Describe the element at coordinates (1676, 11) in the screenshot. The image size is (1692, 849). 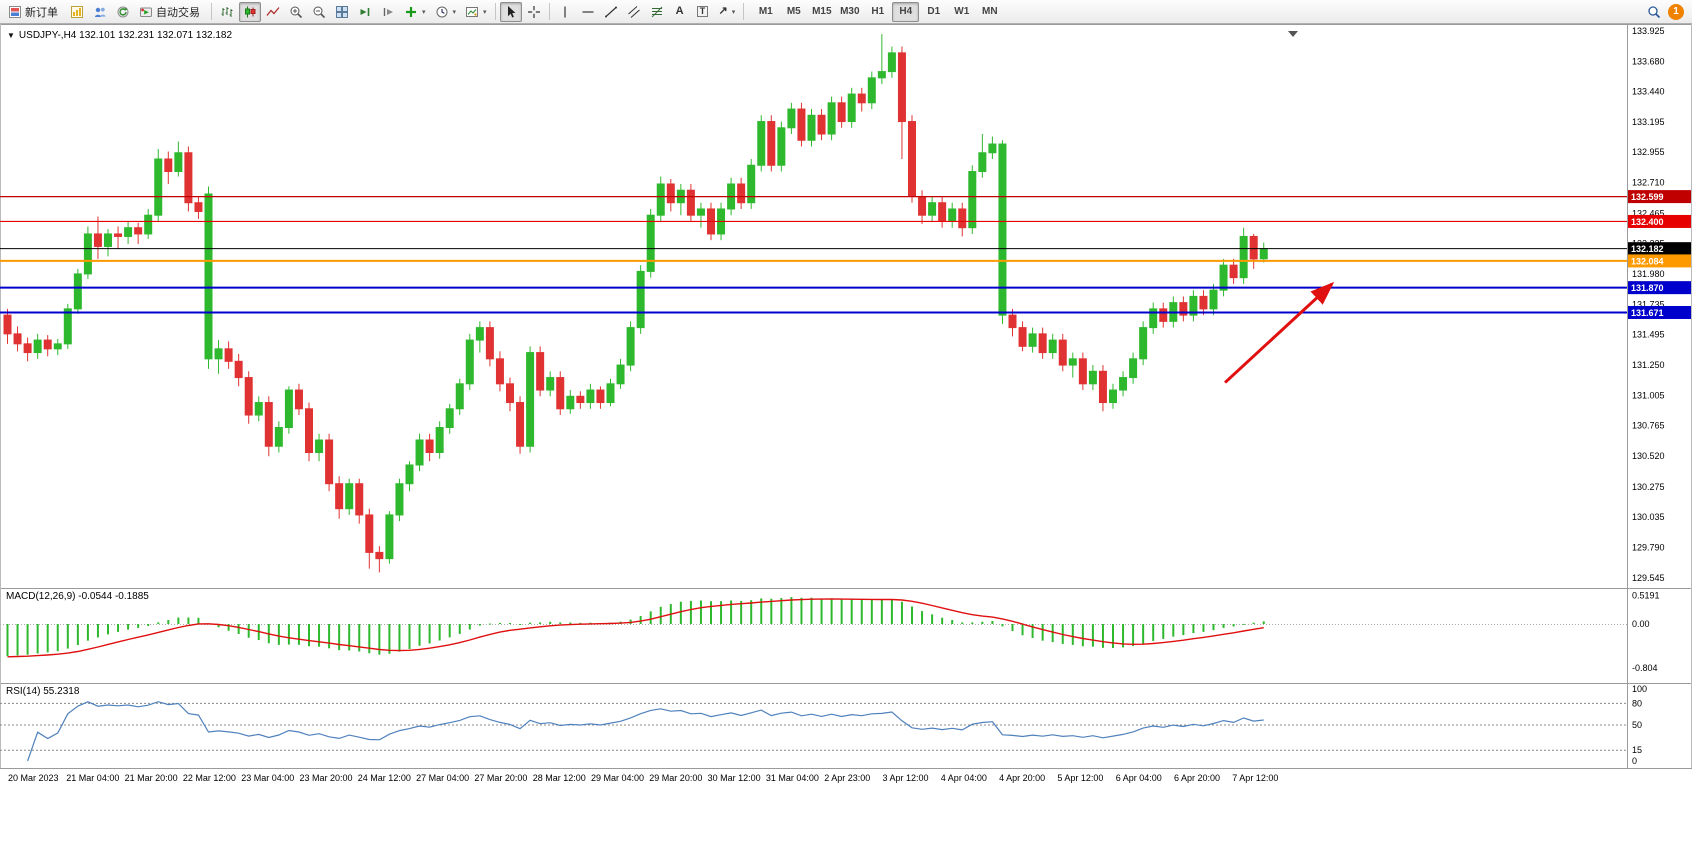
I see `notification-badge: 1` at that location.